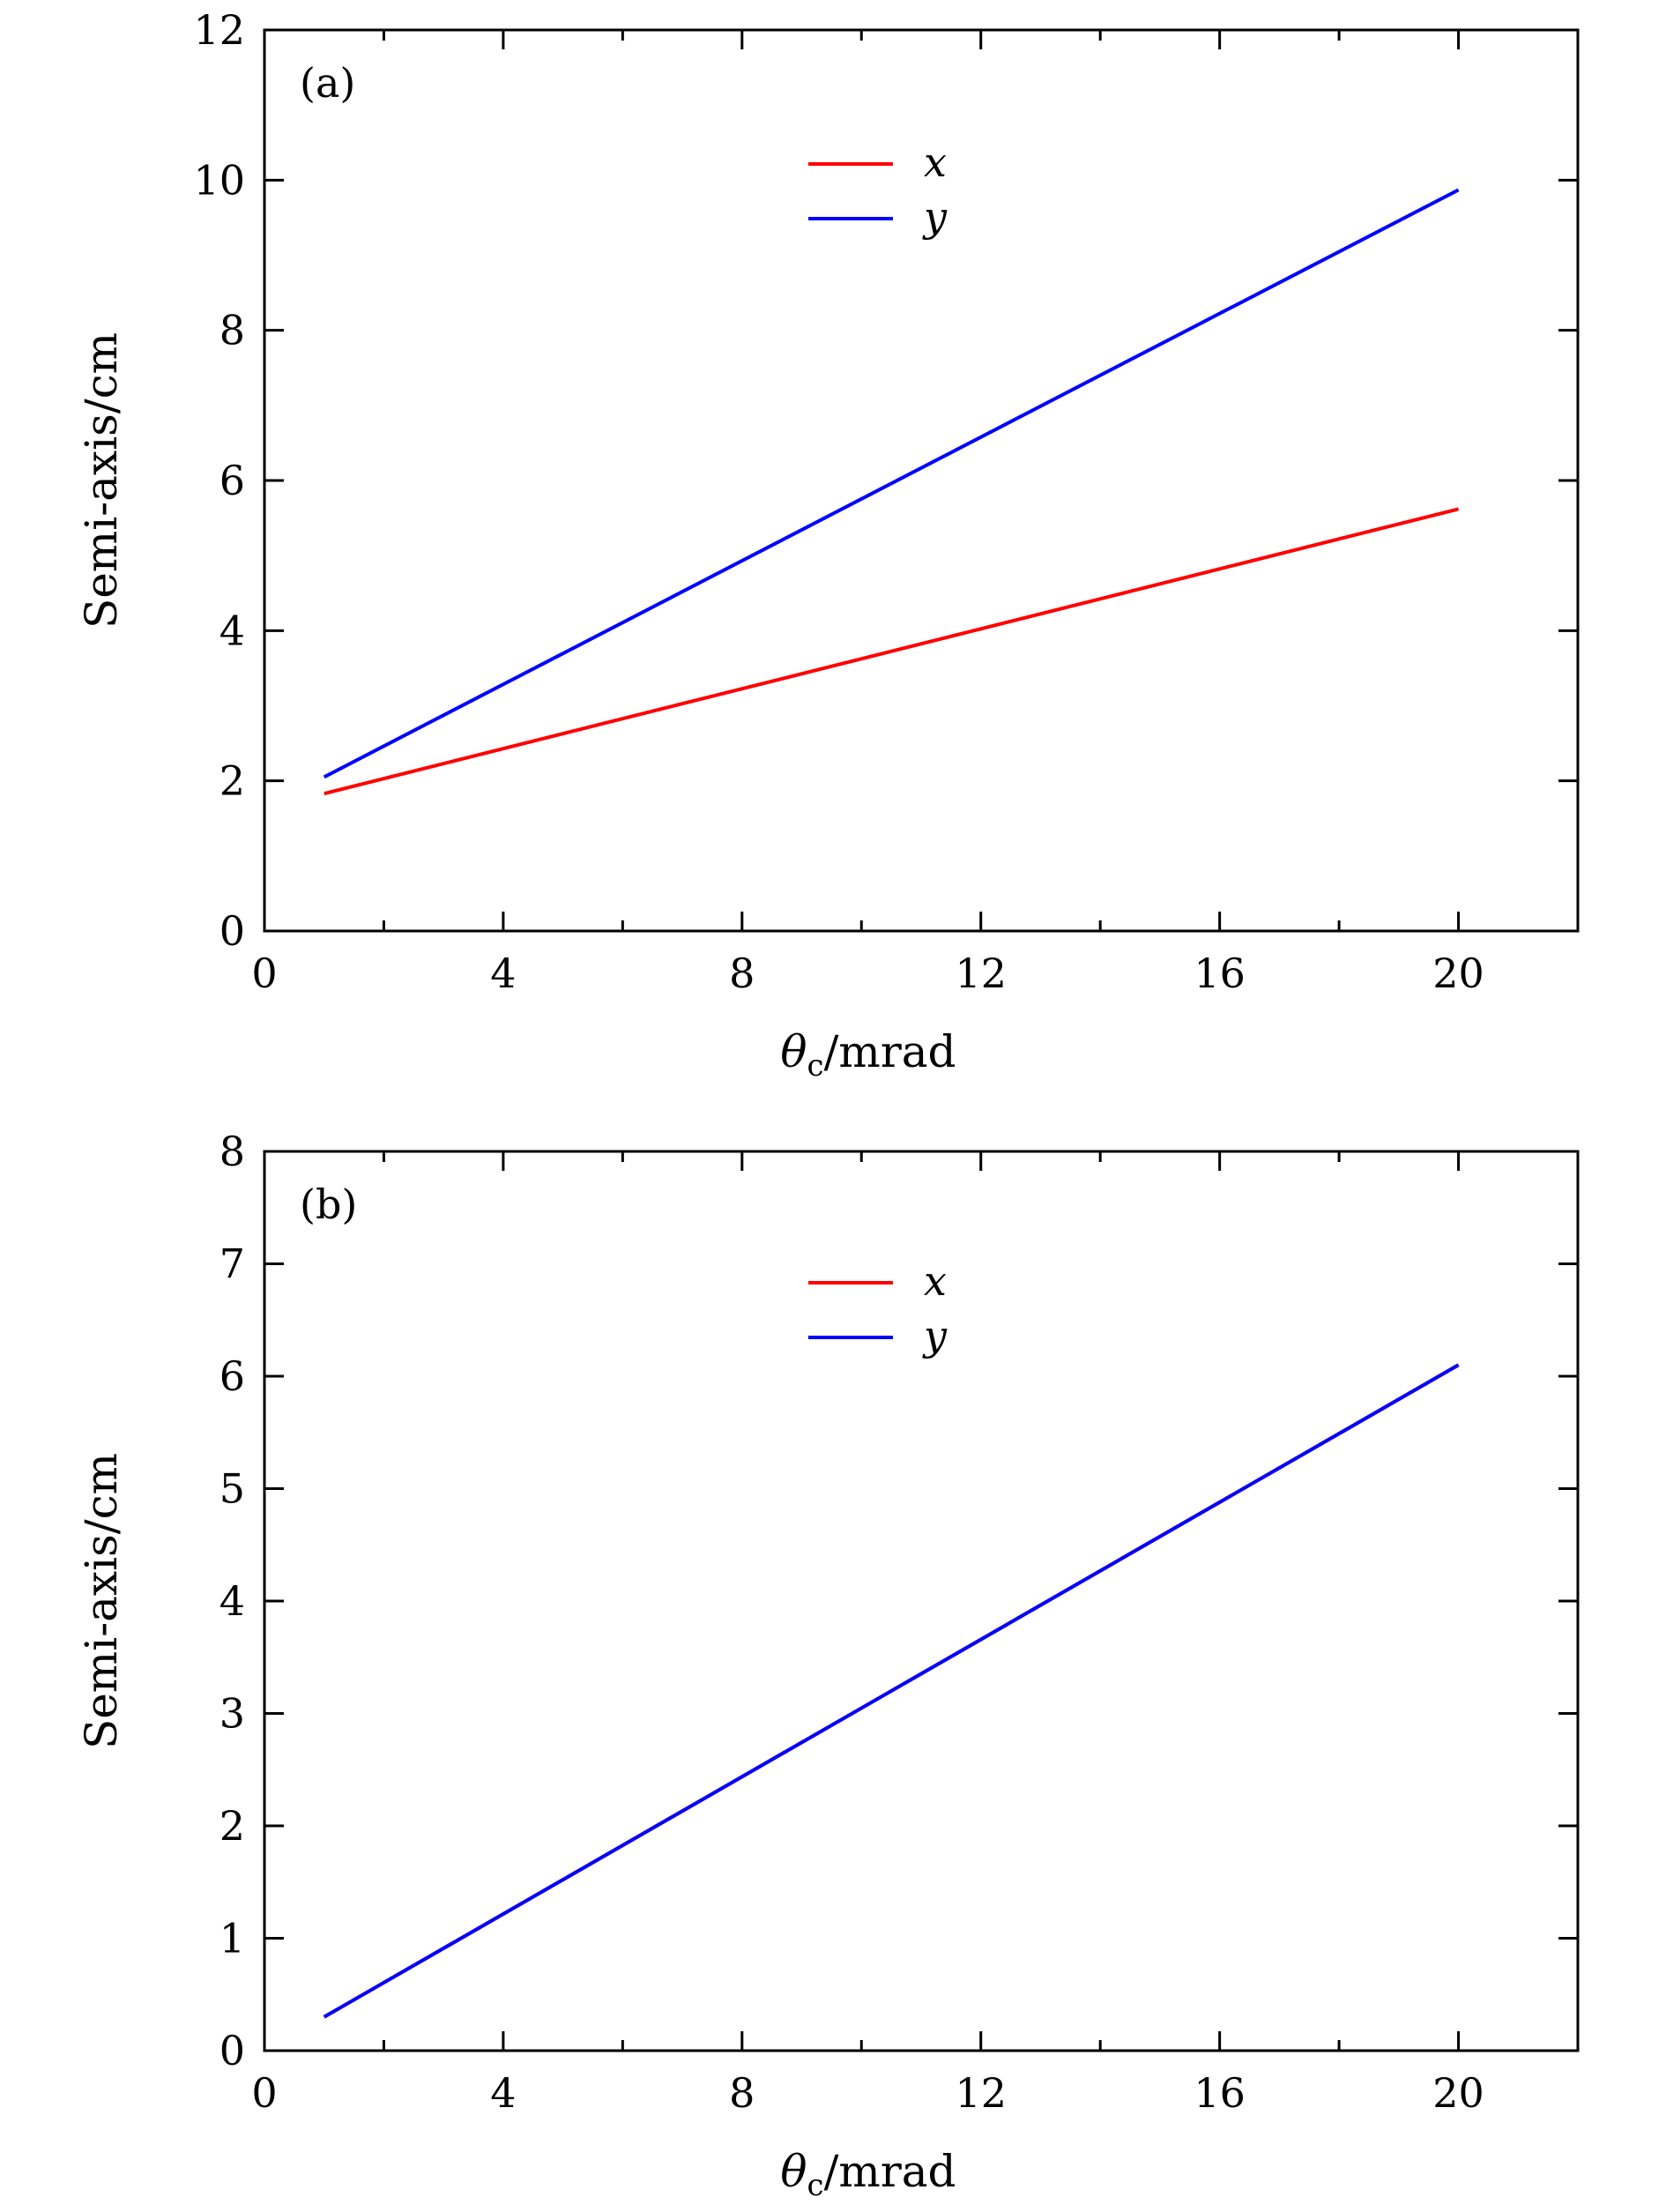 This screenshot has height=2212, width=1666. What do you see at coordinates (232, 1264) in the screenshot?
I see `y-tick-label: 7` at bounding box center [232, 1264].